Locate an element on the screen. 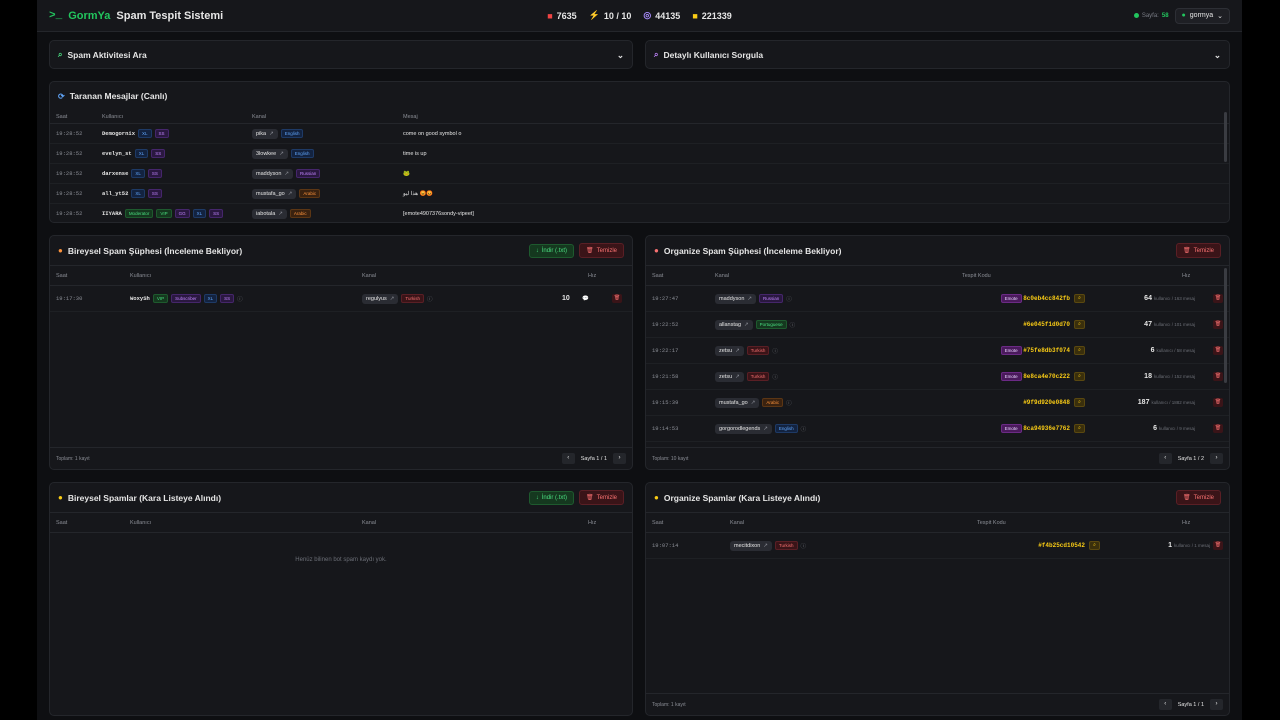  table-header: Saat Kullanıcı Kanal Mesaj is located at coordinates (639, 117).